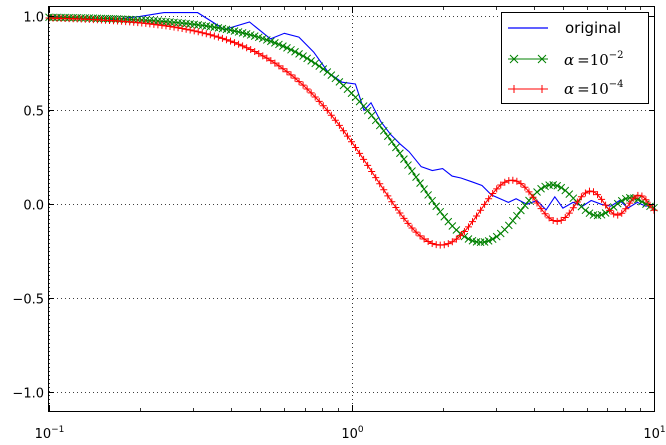 This screenshot has height=445, width=666. I want to click on y-tick-label: −1.0, so click(28, 394).